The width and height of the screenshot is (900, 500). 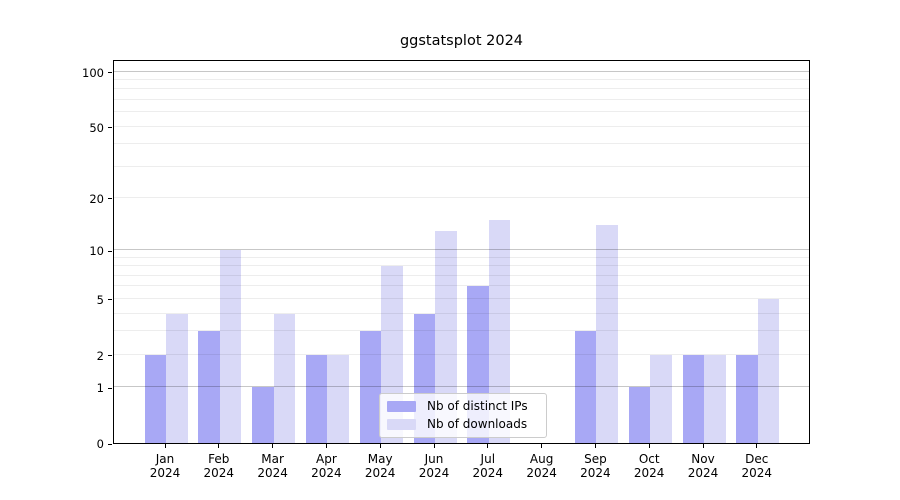 What do you see at coordinates (219, 446) in the screenshot?
I see `x-tick-feb` at bounding box center [219, 446].